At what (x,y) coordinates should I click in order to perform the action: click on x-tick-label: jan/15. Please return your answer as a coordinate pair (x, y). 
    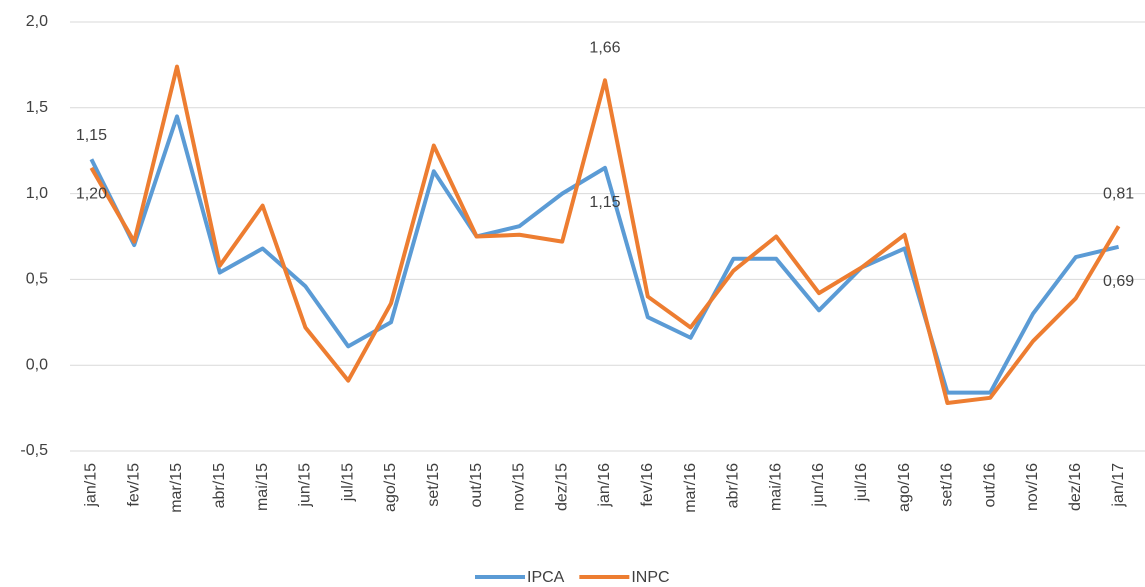
    Looking at the image, I should click on (91, 485).